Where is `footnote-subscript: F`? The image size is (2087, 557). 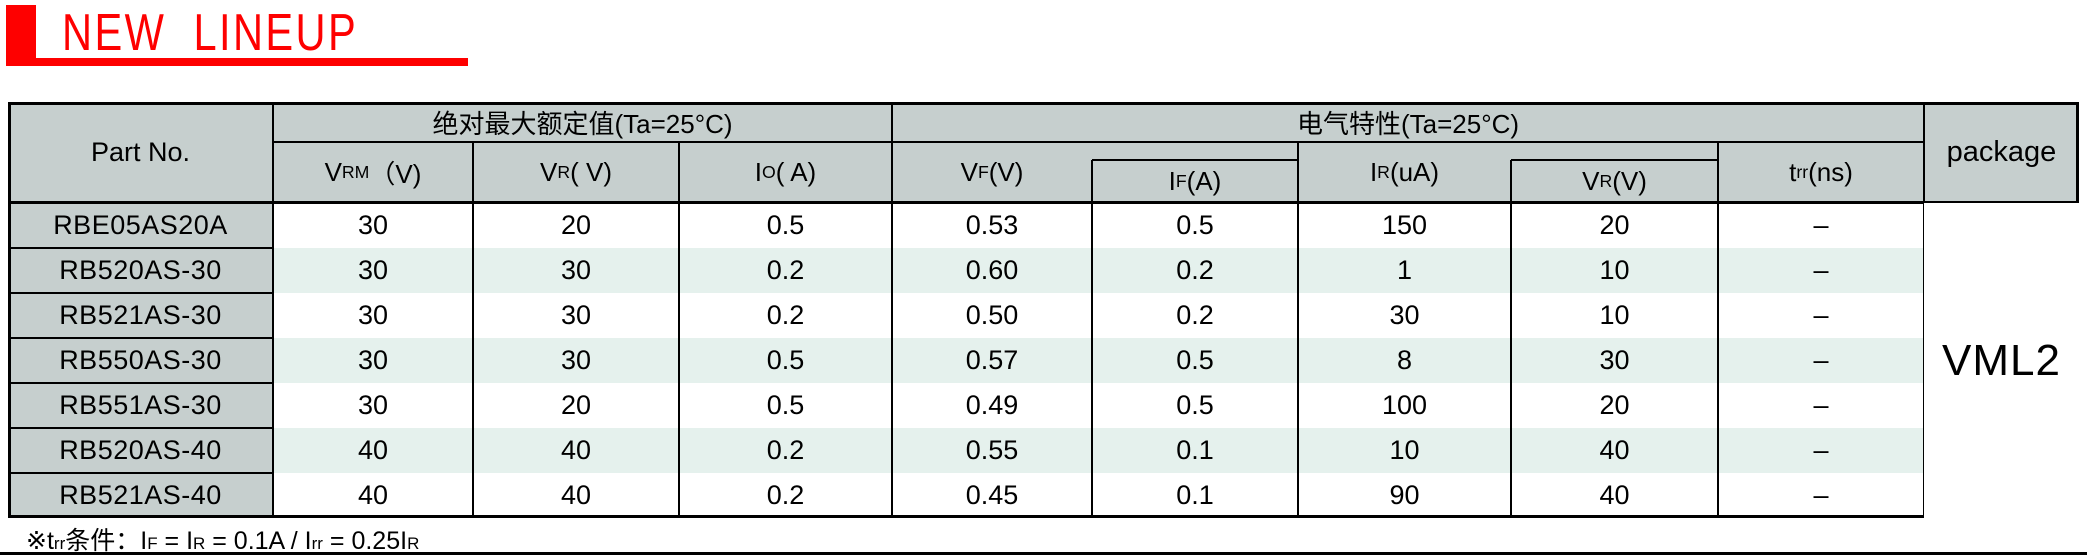
footnote-subscript: F is located at coordinates (152, 543).